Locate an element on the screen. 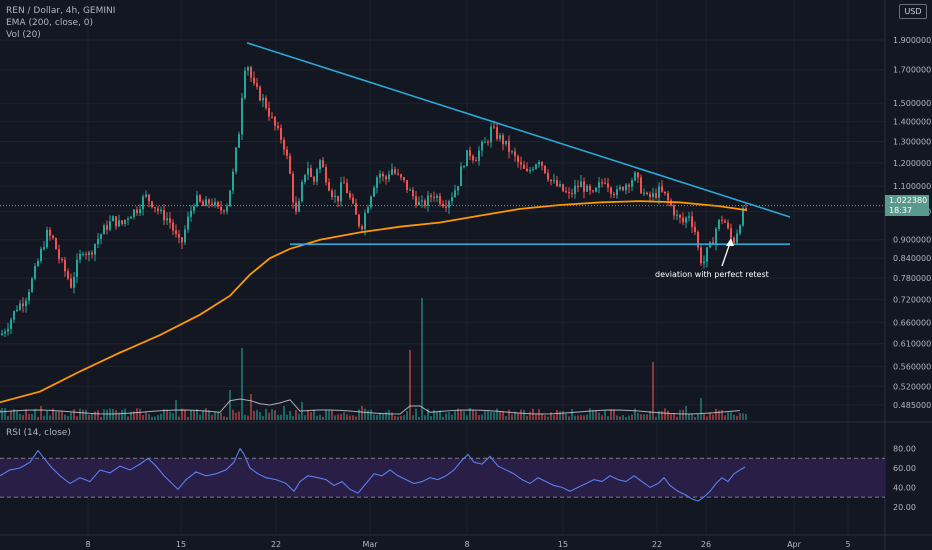 The height and width of the screenshot is (550, 932). arrow-head is located at coordinates (730, 242).